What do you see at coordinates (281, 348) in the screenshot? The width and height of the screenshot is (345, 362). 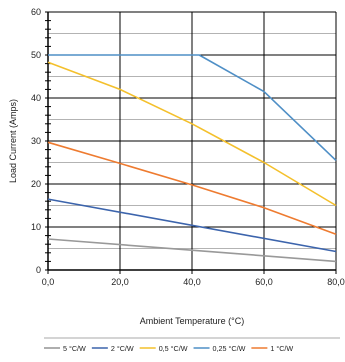 I see `legend-label: 1 °C/W` at bounding box center [281, 348].